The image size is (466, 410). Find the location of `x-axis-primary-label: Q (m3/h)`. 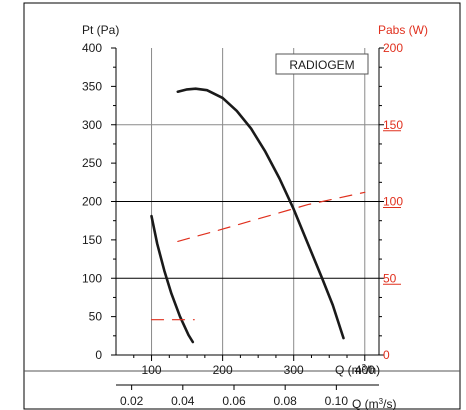

x-axis-primary-label: Q (m3/h) is located at coordinates (357, 370).